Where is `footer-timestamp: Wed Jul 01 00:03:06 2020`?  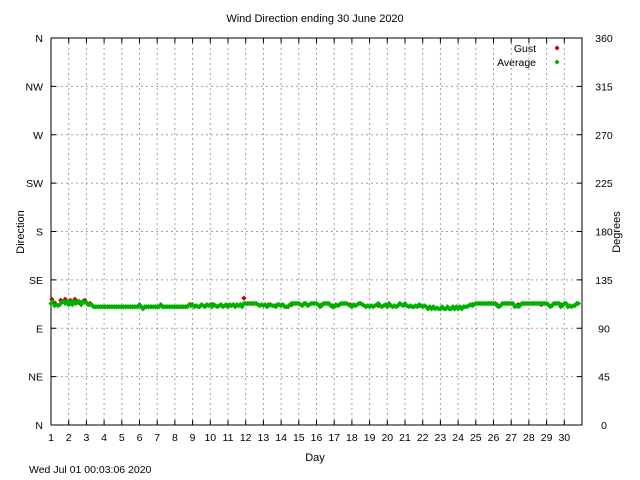 footer-timestamp: Wed Jul 01 00:03:06 2020 is located at coordinates (90, 470).